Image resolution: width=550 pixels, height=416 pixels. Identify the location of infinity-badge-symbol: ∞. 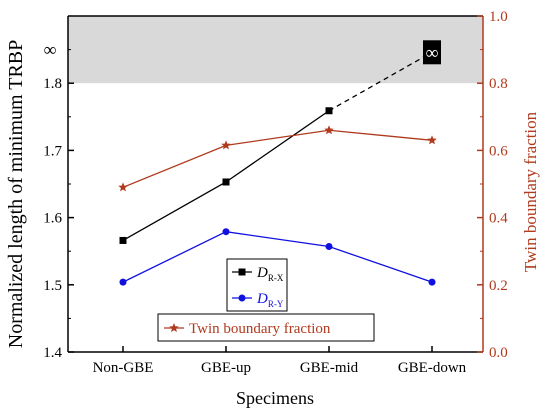
(432, 52).